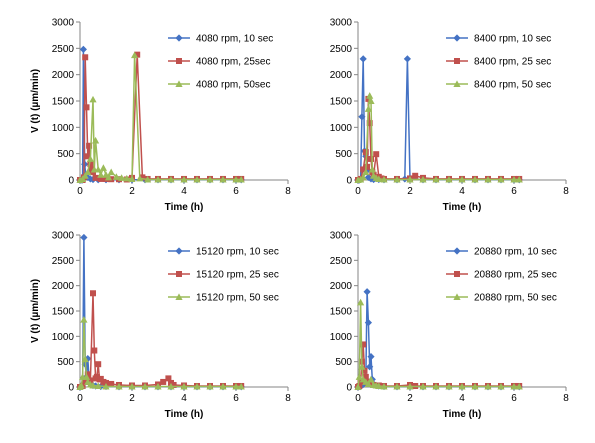 The height and width of the screenshot is (443, 595). Describe the element at coordinates (341, 128) in the screenshot. I see `y-tick-label: 1000` at that location.